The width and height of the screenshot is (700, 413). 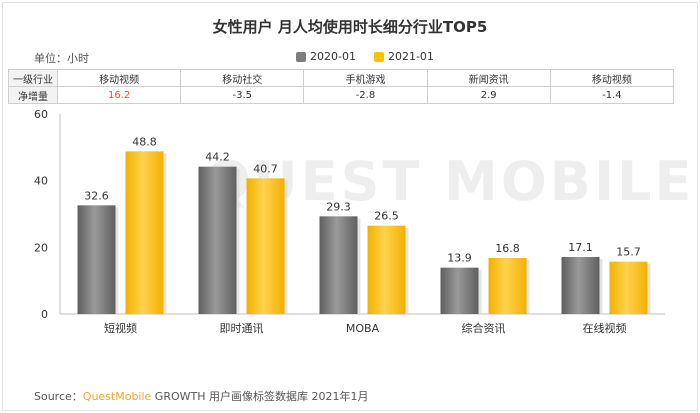 I want to click on unit-label: 单位：小时, so click(x=61, y=58).